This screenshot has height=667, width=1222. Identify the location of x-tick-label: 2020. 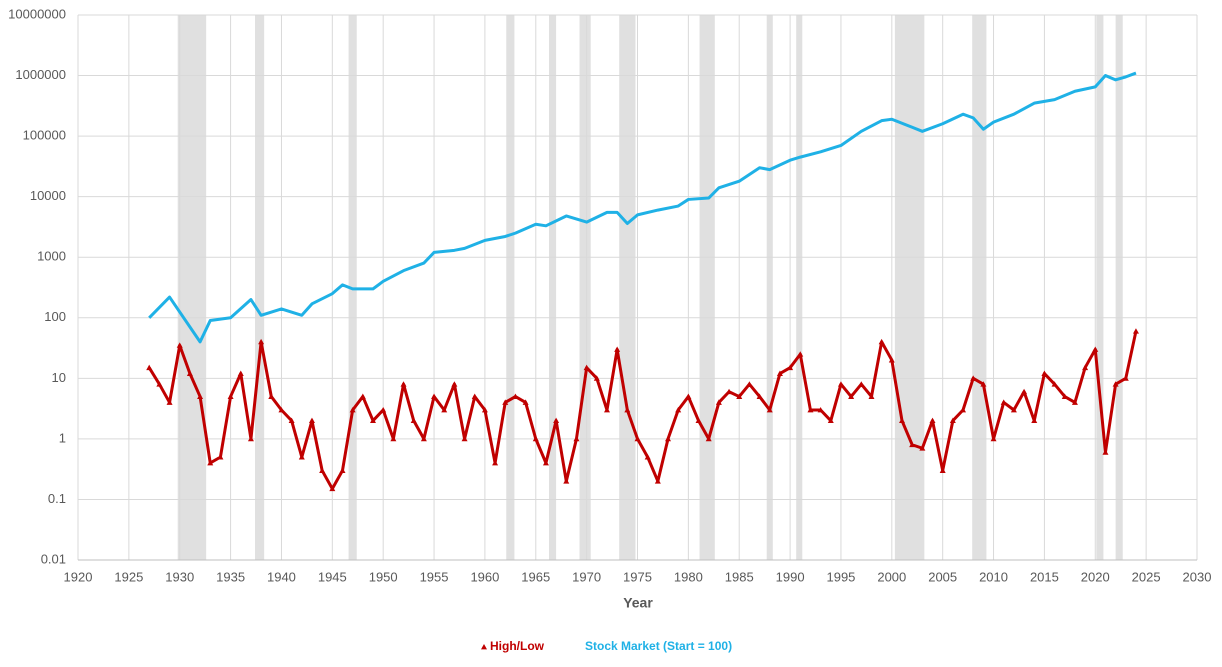
(1095, 576).